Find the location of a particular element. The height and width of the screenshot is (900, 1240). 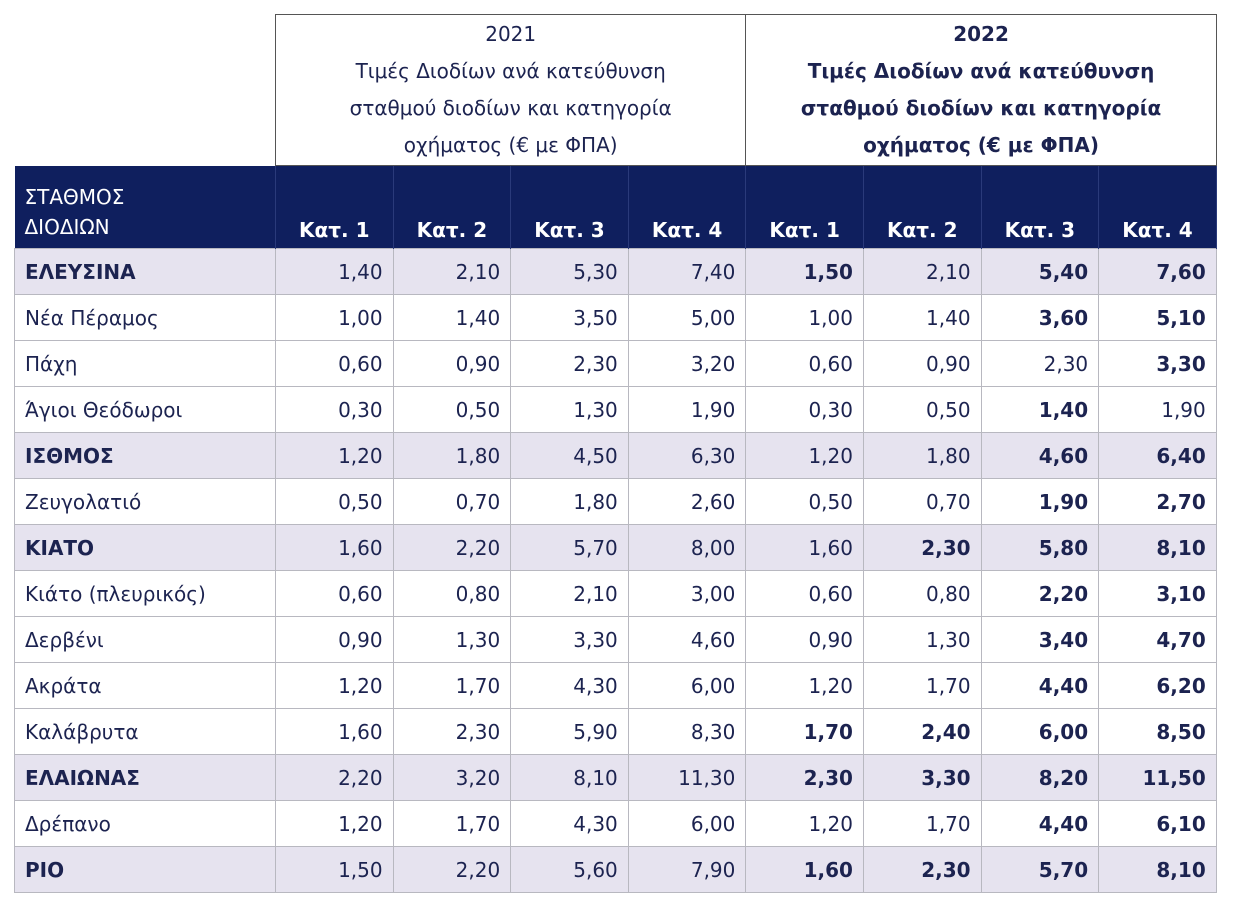

price-cell: 8,00 is located at coordinates (687, 547).